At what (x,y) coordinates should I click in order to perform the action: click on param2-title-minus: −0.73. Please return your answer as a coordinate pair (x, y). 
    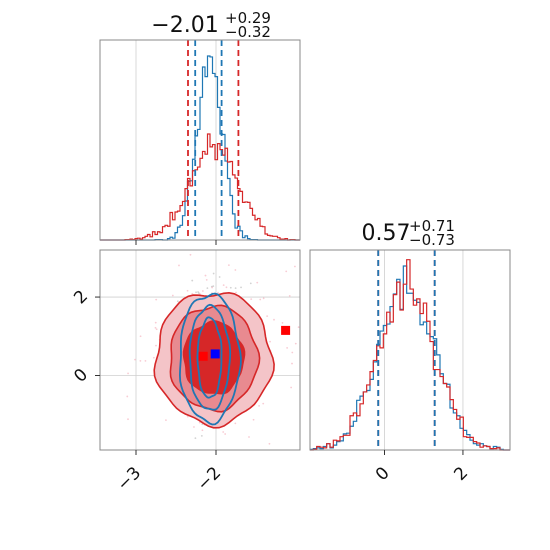
    Looking at the image, I should click on (432, 240).